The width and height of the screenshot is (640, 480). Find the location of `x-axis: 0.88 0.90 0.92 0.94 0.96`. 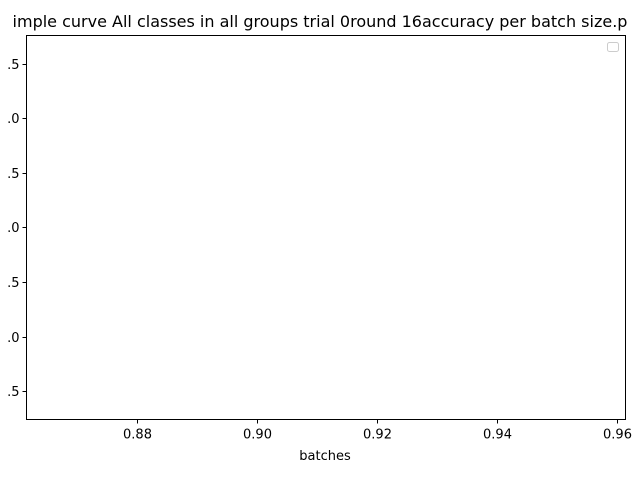

x-axis: 0.88 0.90 0.92 0.94 0.96 is located at coordinates (377, 431).